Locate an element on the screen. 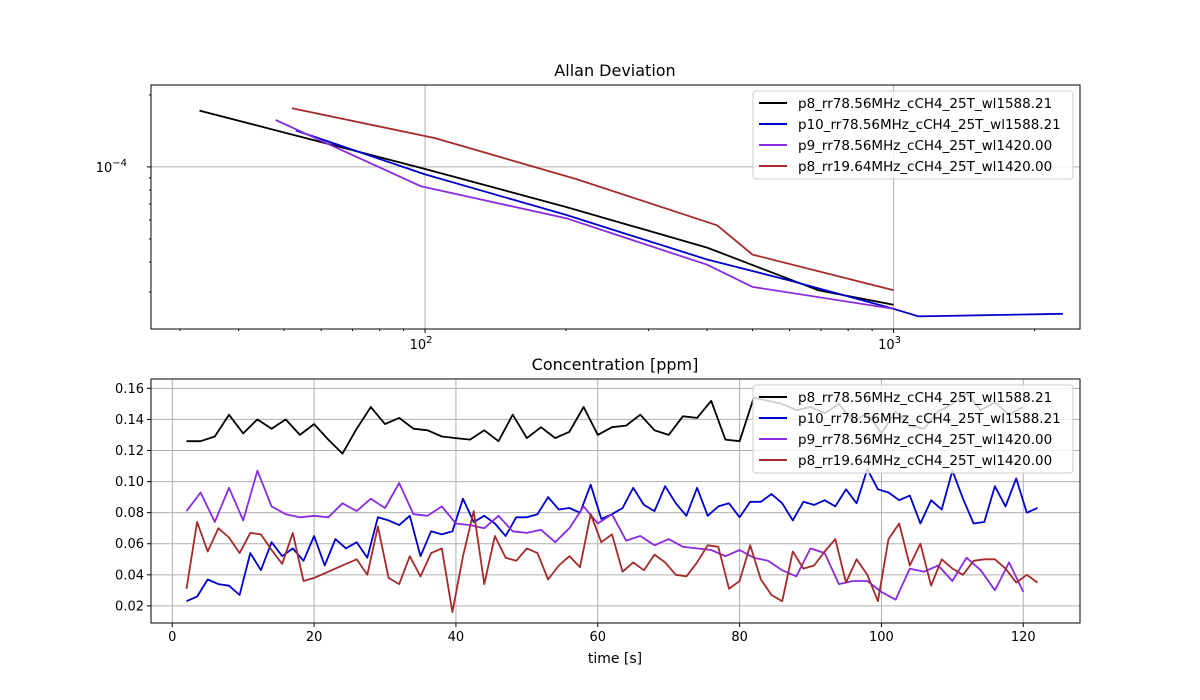 The image size is (1200, 700). concentration-legend-label-4: p8_rr19.64MHz_cCH4_25T_wl1420.00 is located at coordinates (925, 461).